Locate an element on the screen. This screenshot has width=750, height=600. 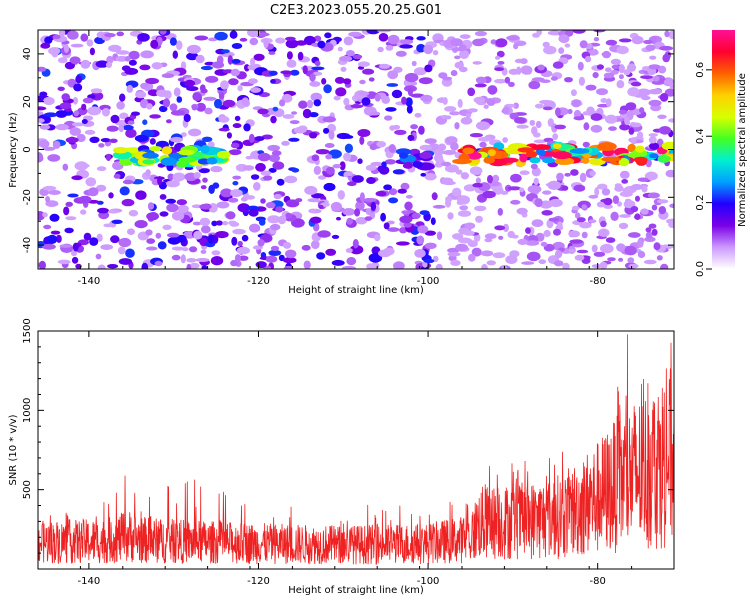
x-tick-label: -120 is located at coordinates (258, 581).